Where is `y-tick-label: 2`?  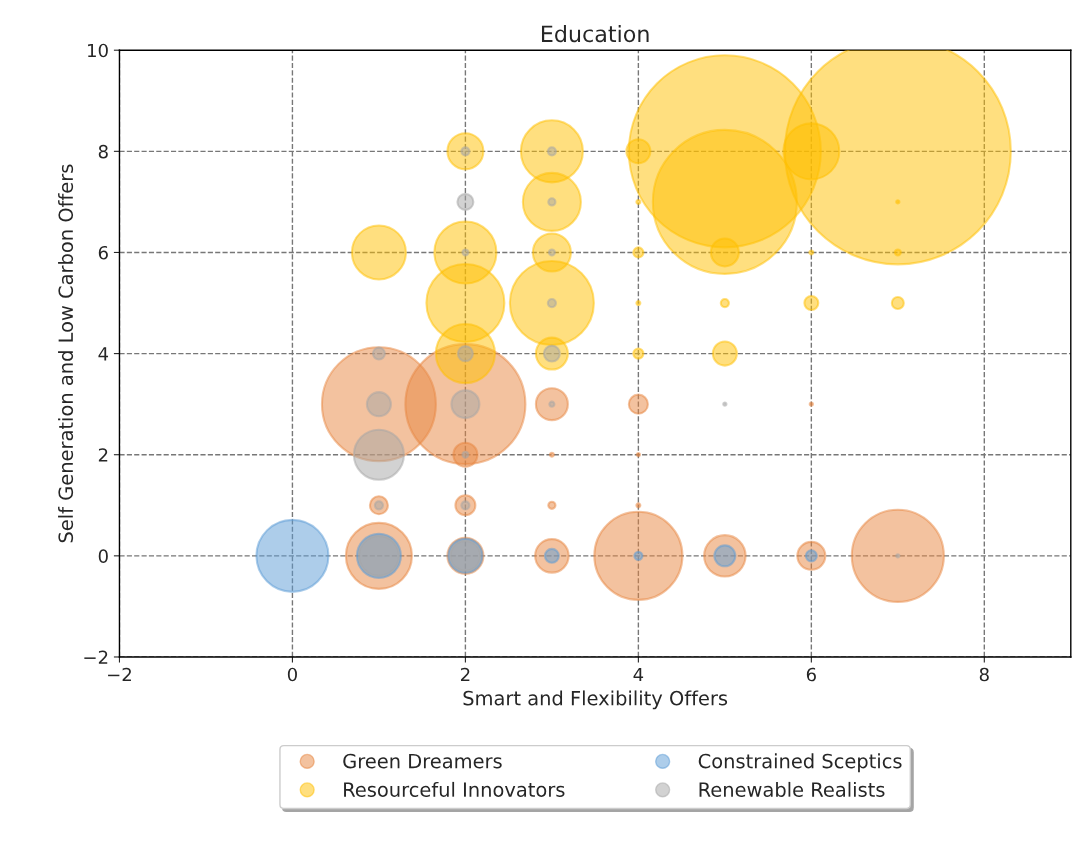
y-tick-label: 2 is located at coordinates (103, 455).